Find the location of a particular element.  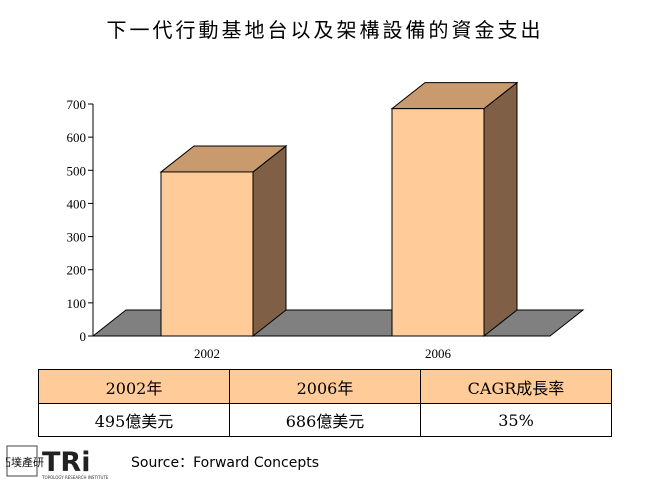

logo-subtitle: TOPOLOGY RESEARCH INSTITUTE is located at coordinates (75, 477).